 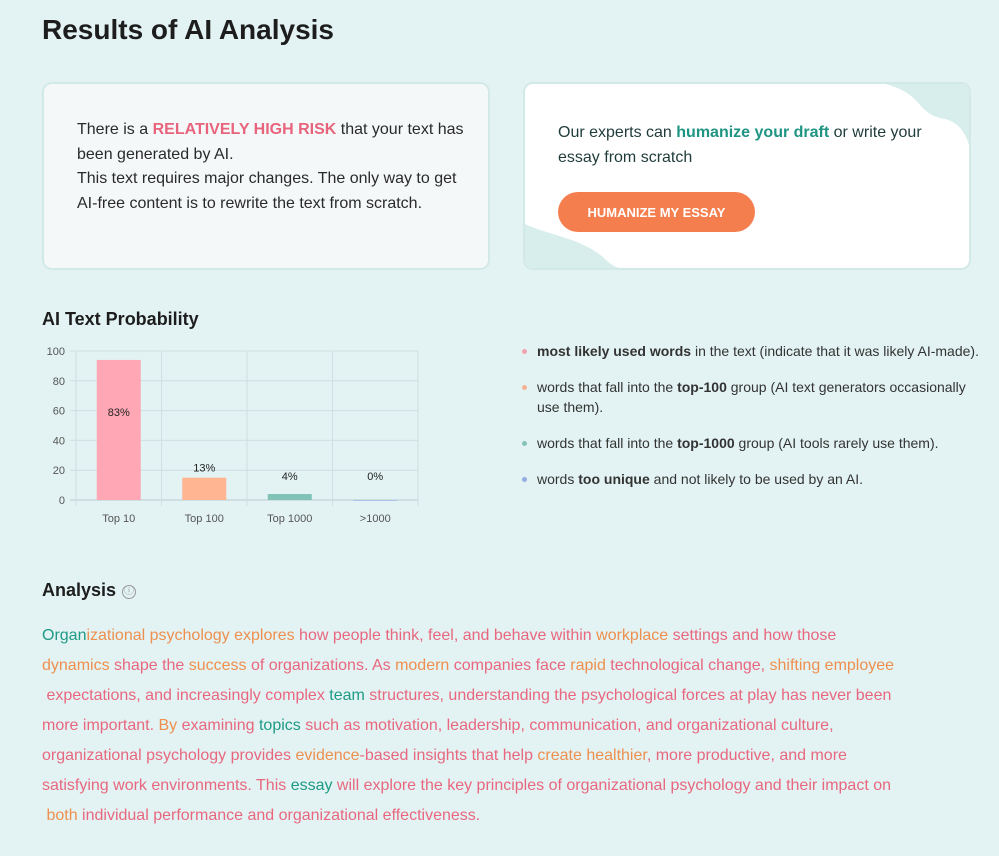 I want to click on legend-bold: top-100, so click(x=702, y=387).